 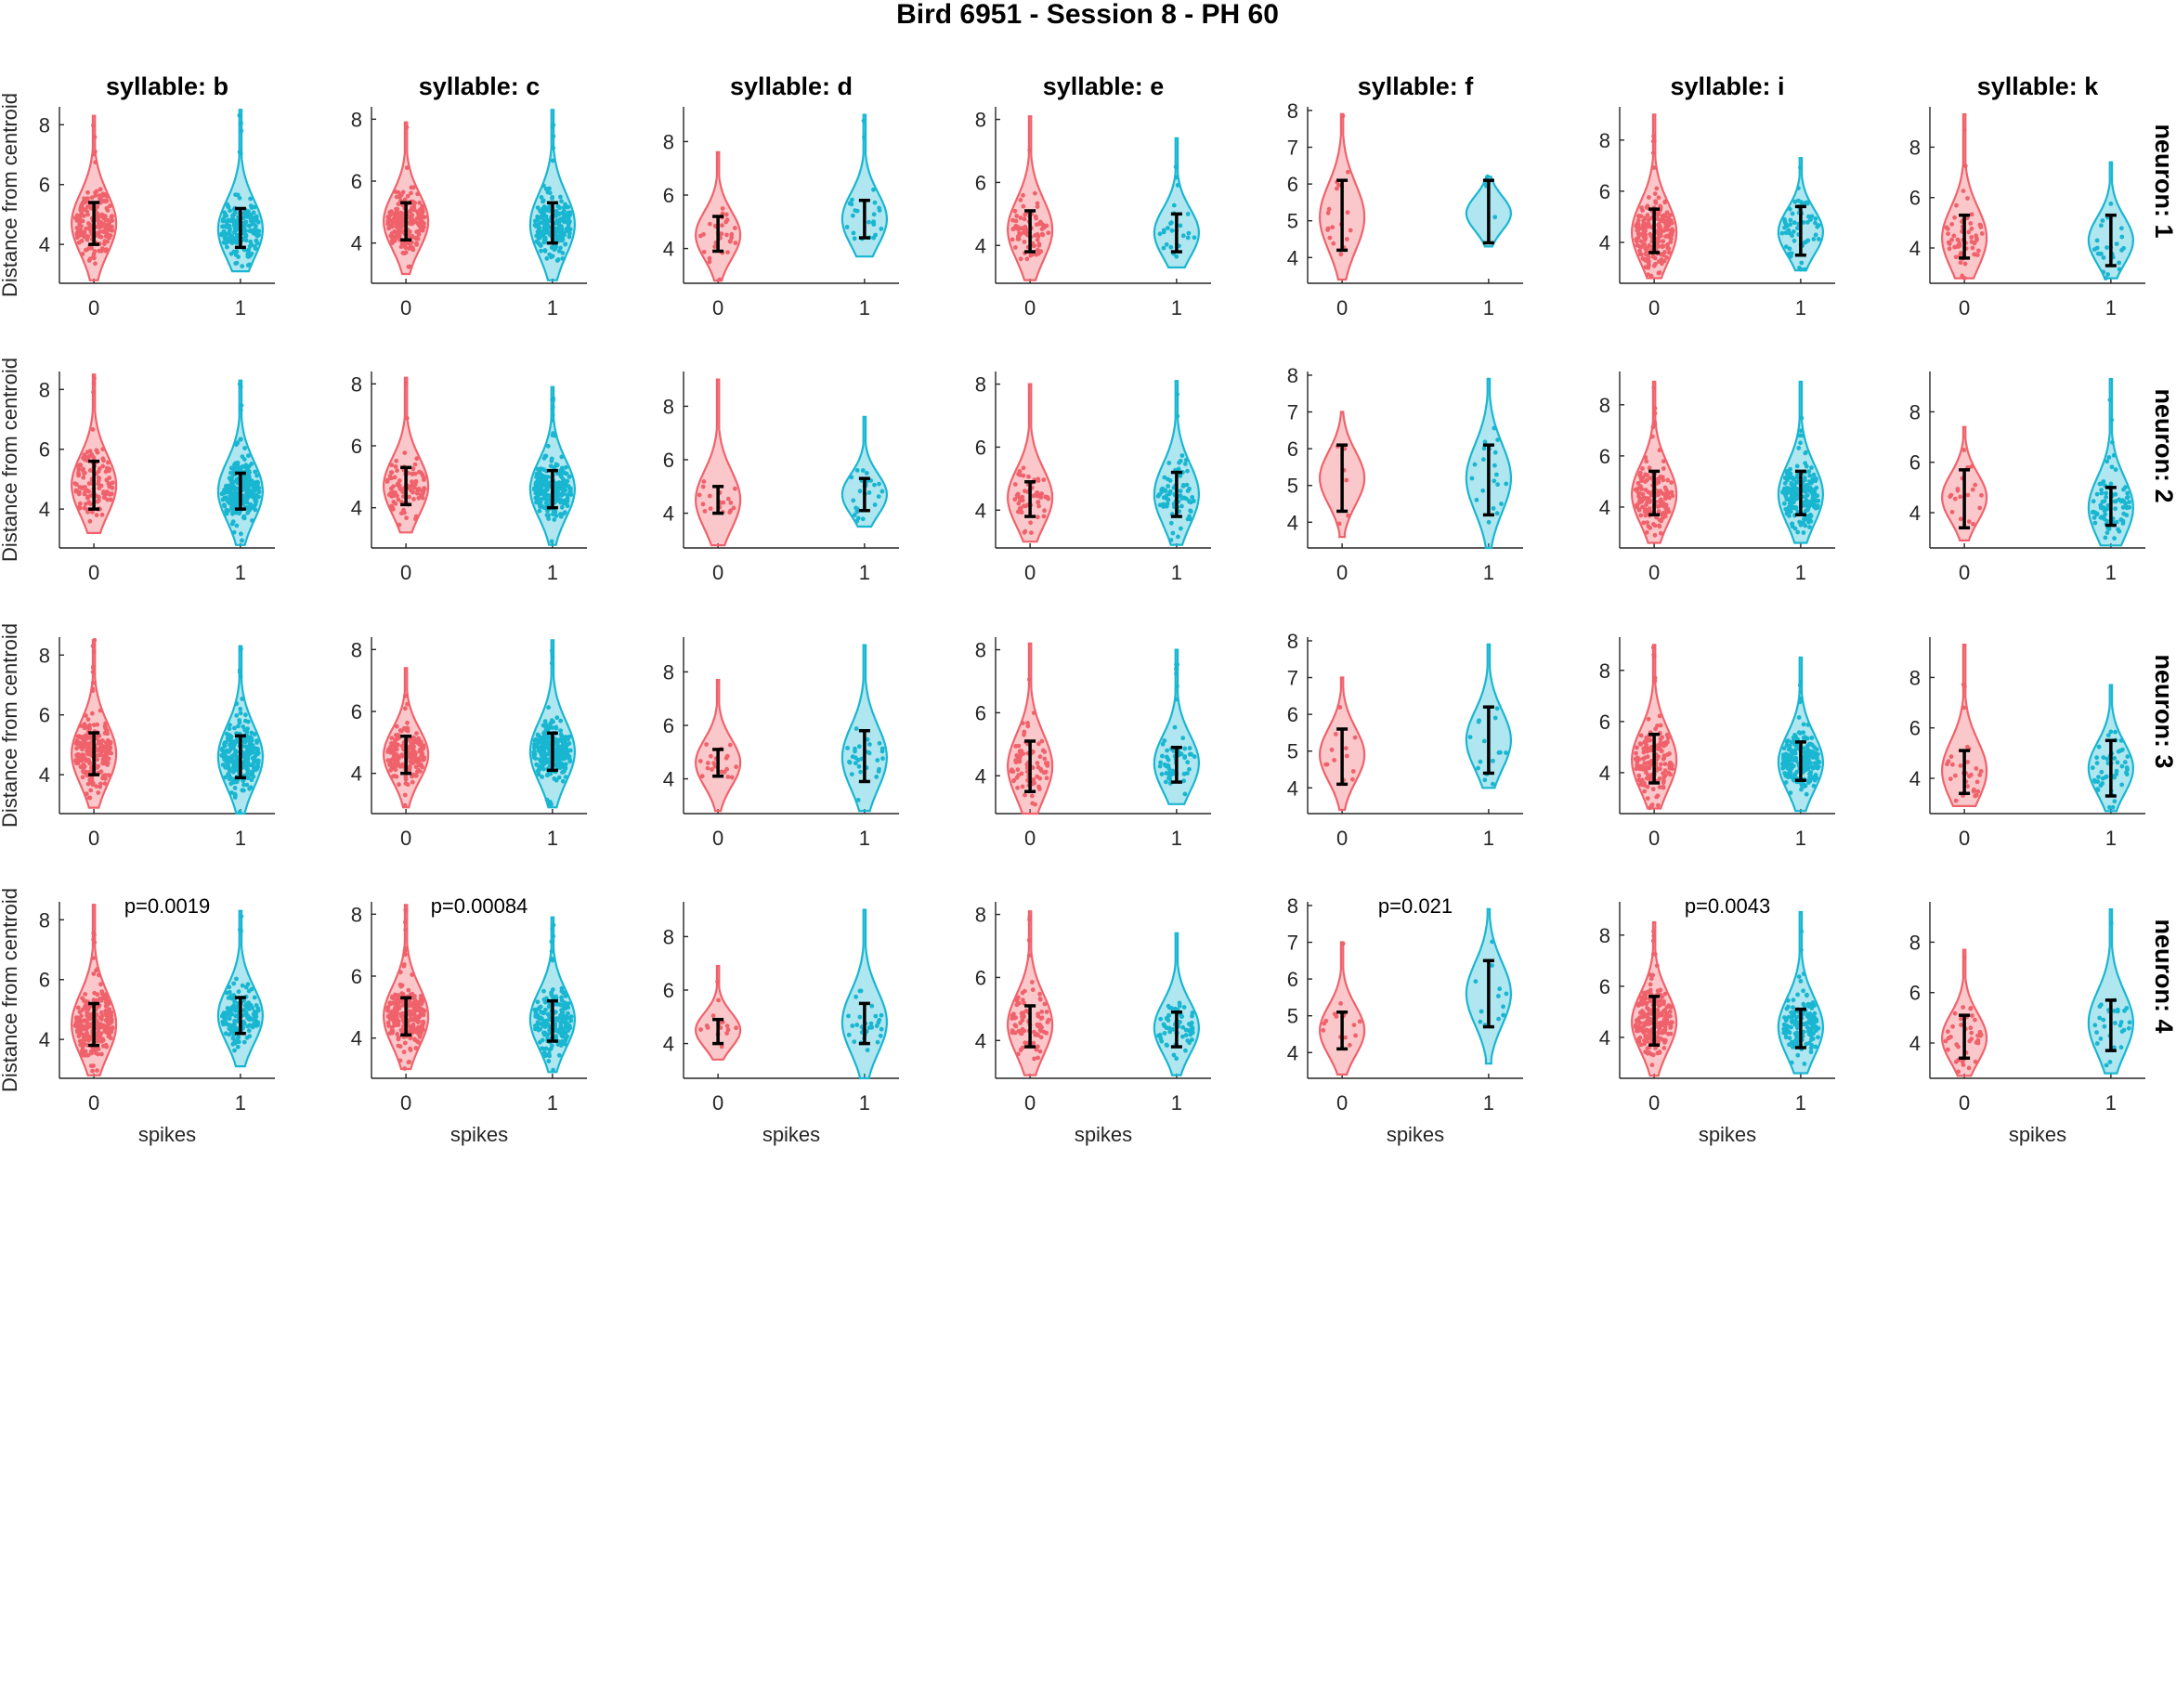 I want to click on x-tick-label: 0, so click(x=93, y=572).